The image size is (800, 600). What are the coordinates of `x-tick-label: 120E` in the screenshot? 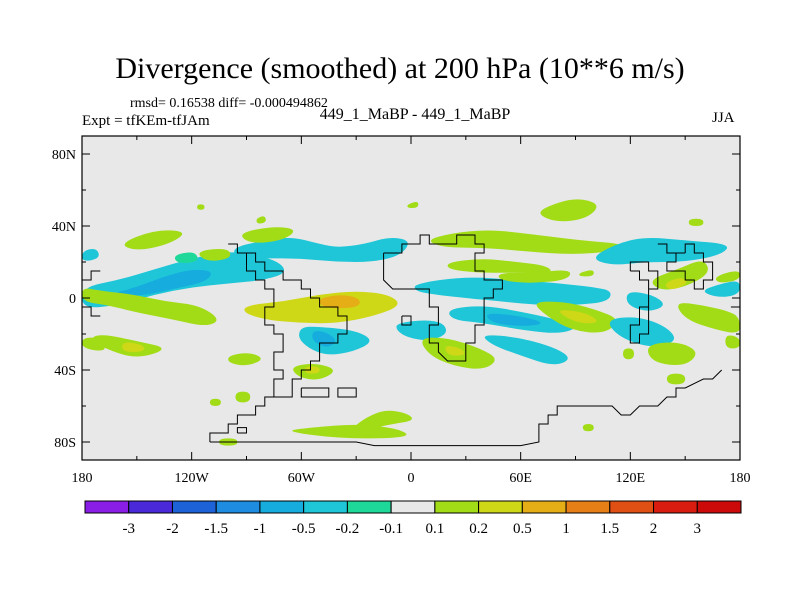 It's located at (631, 478).